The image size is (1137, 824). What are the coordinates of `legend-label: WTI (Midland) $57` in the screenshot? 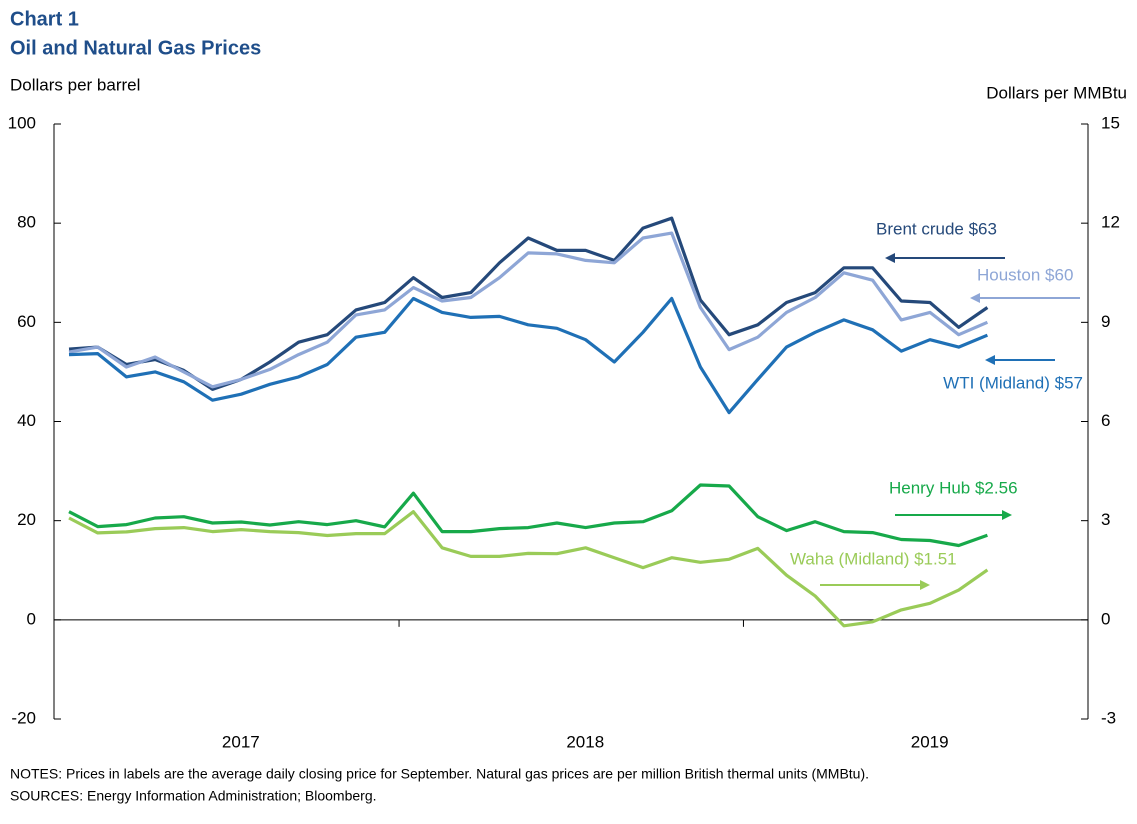 It's located at (1013, 382).